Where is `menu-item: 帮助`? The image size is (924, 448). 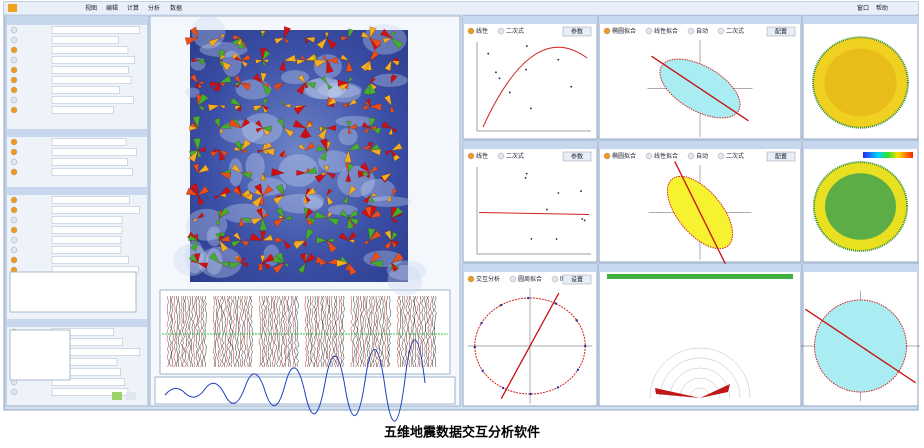
menu-item: 帮助 is located at coordinates (882, 8).